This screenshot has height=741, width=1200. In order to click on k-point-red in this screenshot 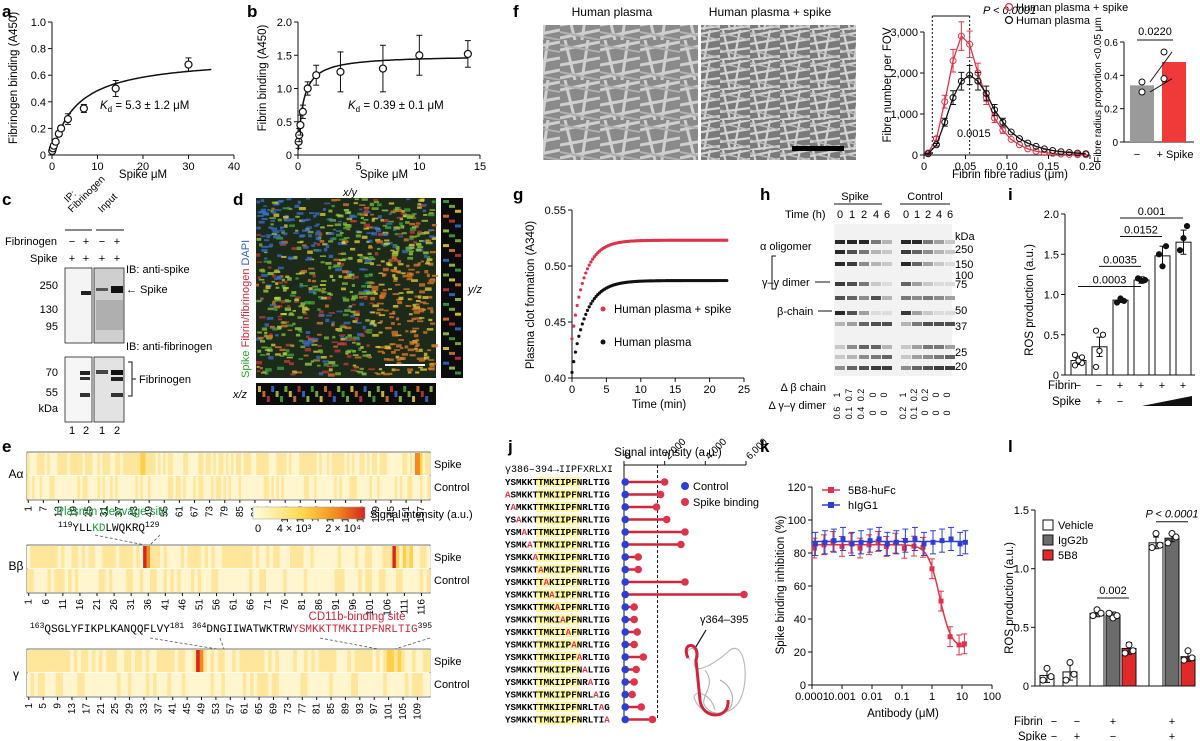, I will do `click(914, 546)`.